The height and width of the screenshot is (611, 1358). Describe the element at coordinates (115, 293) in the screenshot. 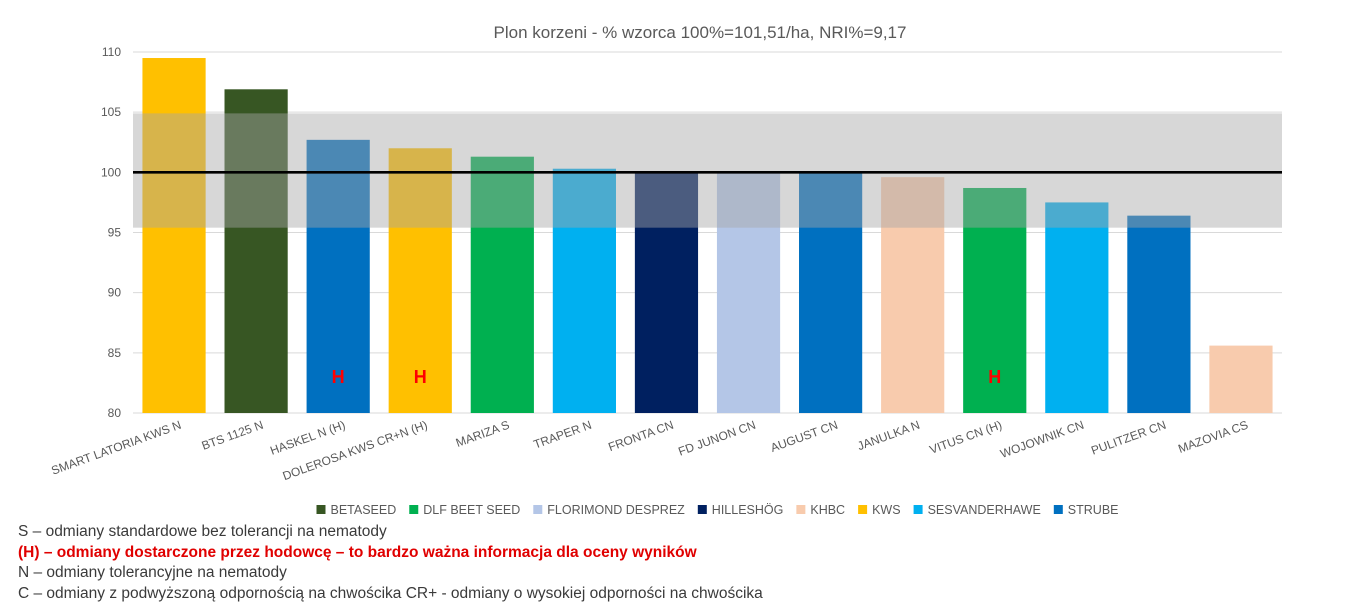

I see `y-tick-label: 90` at that location.